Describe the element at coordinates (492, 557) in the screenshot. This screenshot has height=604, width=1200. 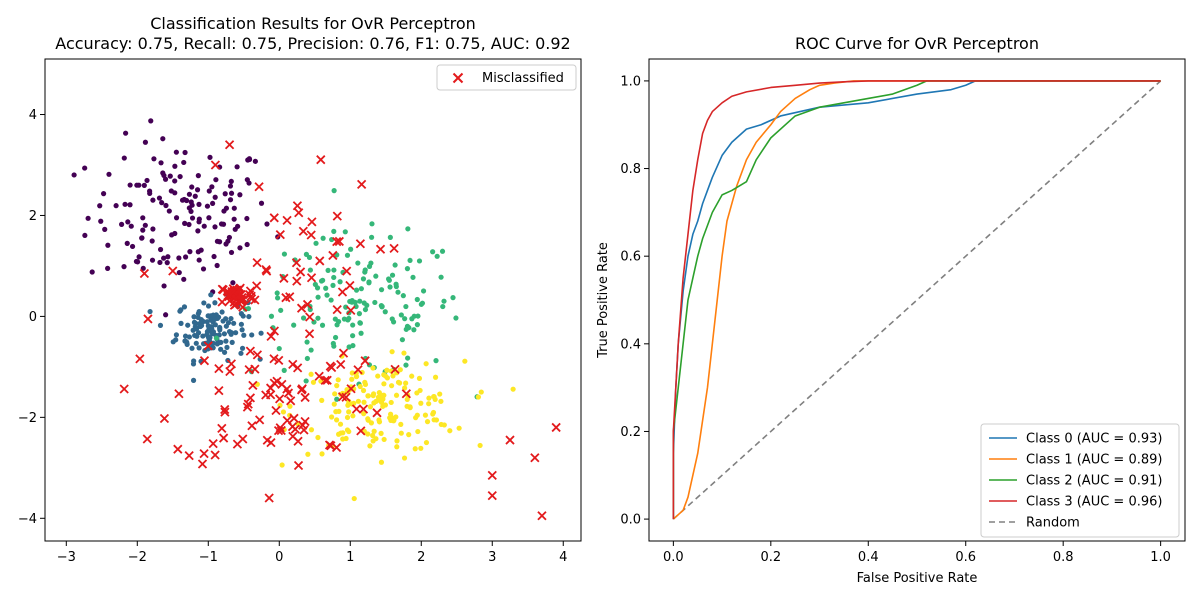
I see `scatter-x-tick-label: 3` at that location.